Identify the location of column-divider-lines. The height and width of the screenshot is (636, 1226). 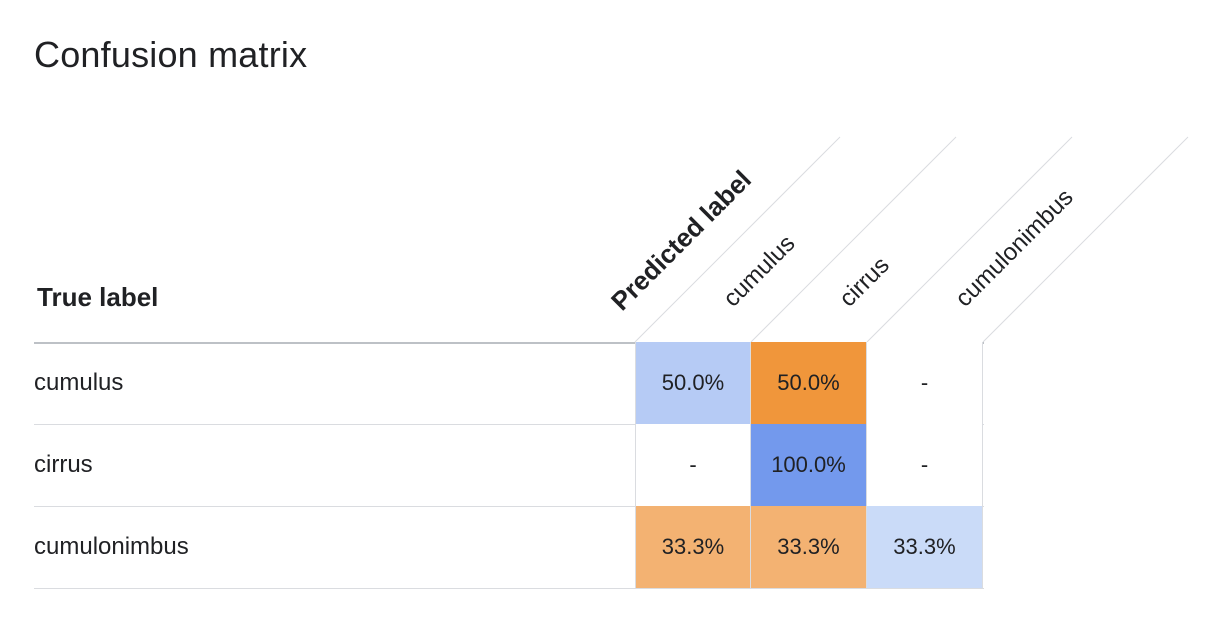
(911, 239).